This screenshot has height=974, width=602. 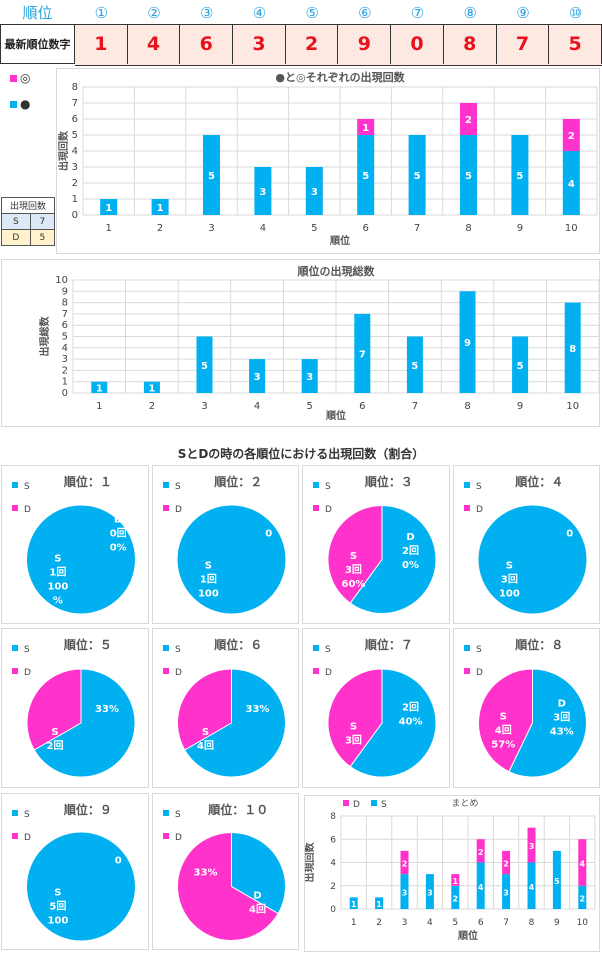 What do you see at coordinates (208, 594) in the screenshot?
I see `pie-label-s: 100` at bounding box center [208, 594].